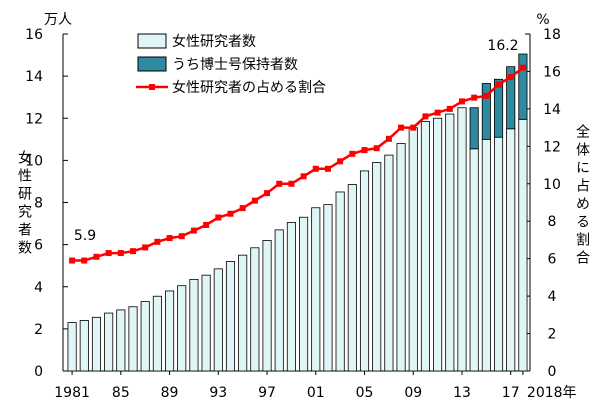 The width and height of the screenshot is (600, 408). What do you see at coordinates (552, 35) in the screenshot?
I see `right-tick-label: 18` at bounding box center [552, 35].